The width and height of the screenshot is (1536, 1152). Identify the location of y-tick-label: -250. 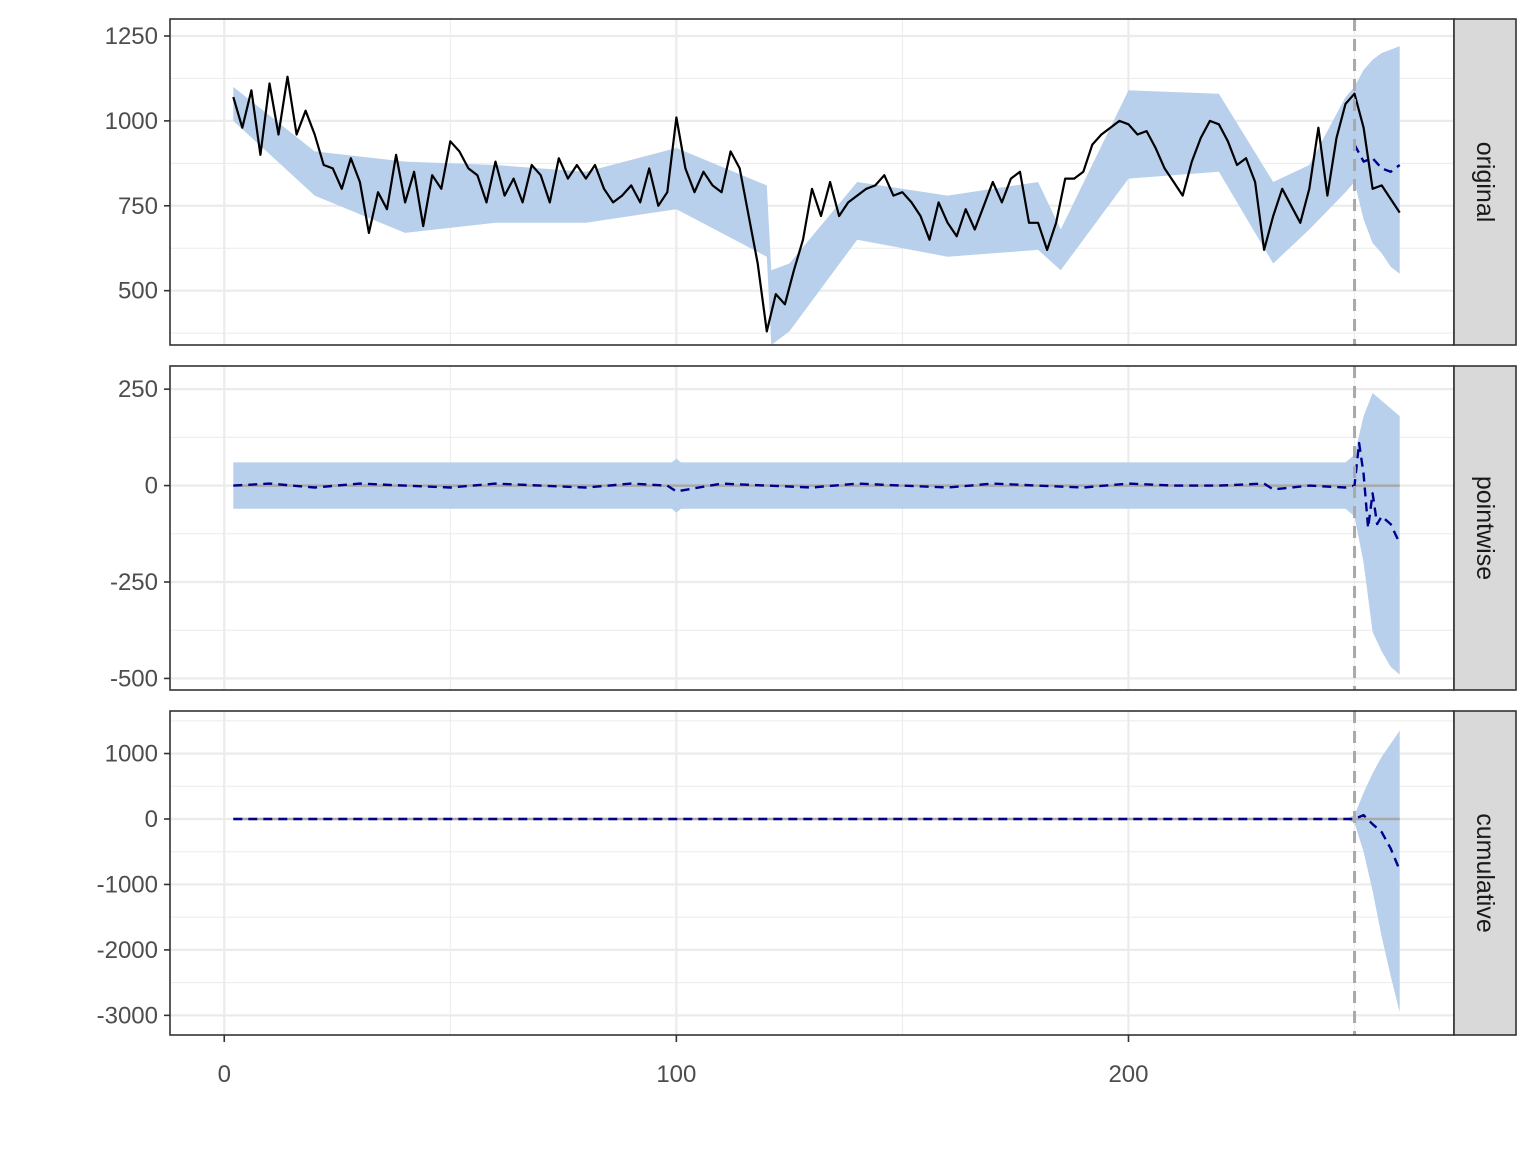
(134, 582).